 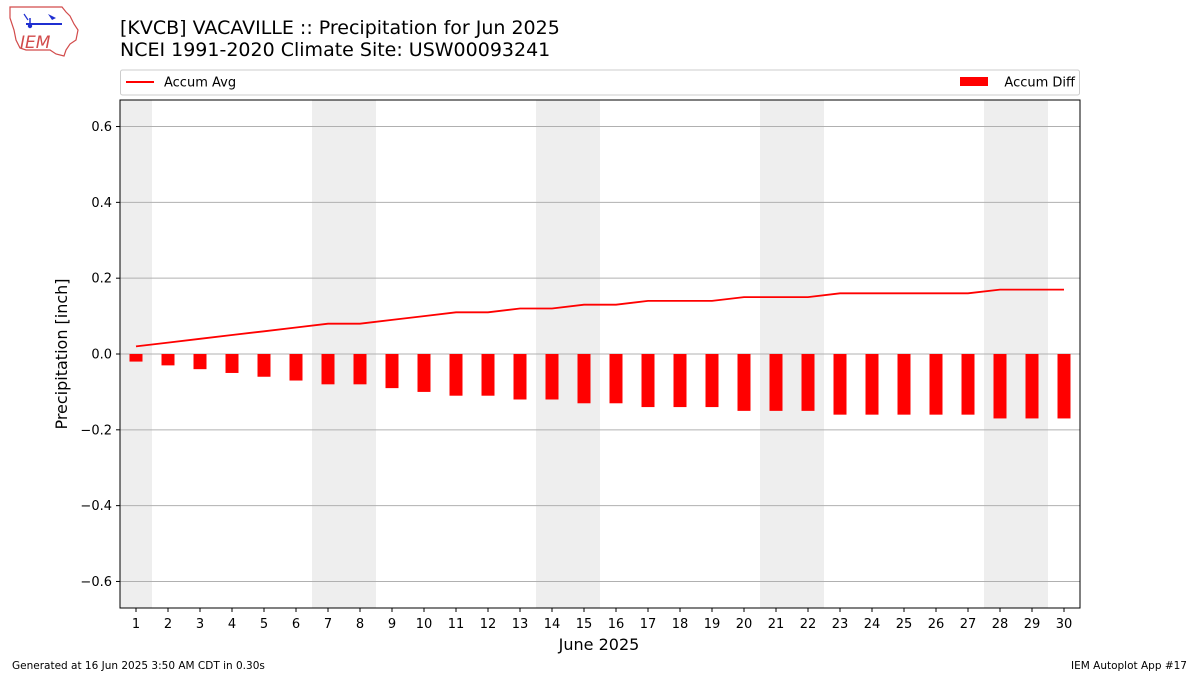 I want to click on legend: Accum Avg Accum Diff, so click(x=600, y=82).